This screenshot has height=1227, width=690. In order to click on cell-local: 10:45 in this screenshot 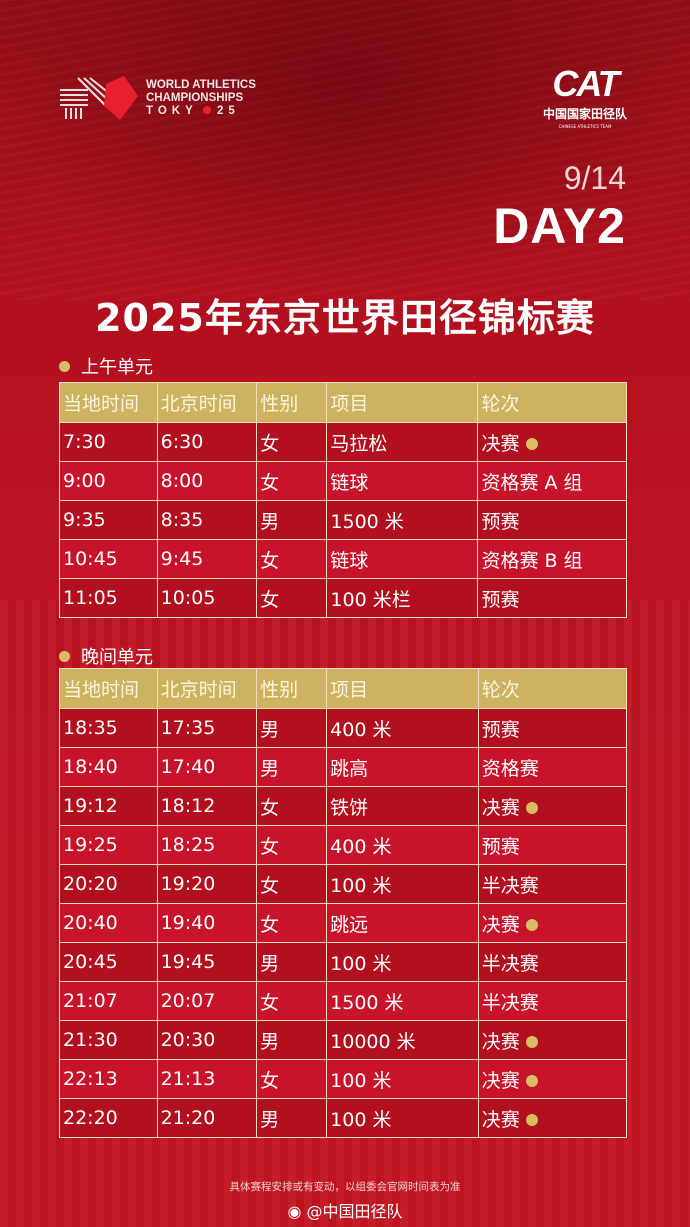, I will do `click(108, 559)`.